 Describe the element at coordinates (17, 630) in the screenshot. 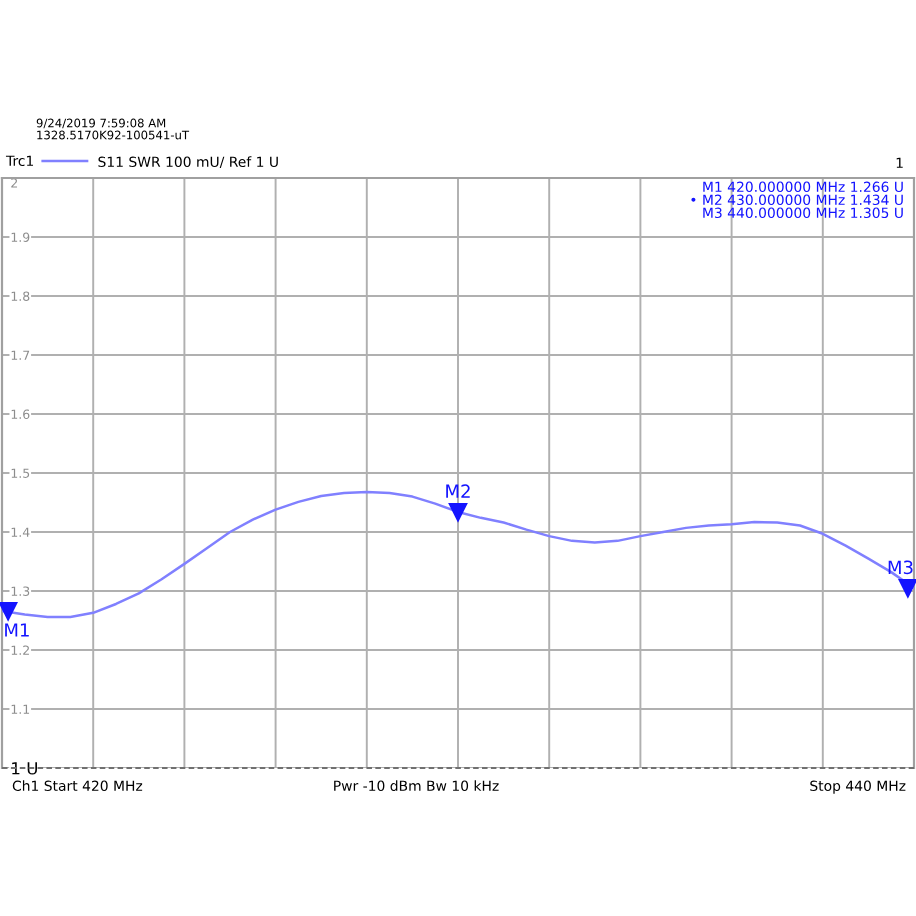

I see `data-label: M1` at that location.